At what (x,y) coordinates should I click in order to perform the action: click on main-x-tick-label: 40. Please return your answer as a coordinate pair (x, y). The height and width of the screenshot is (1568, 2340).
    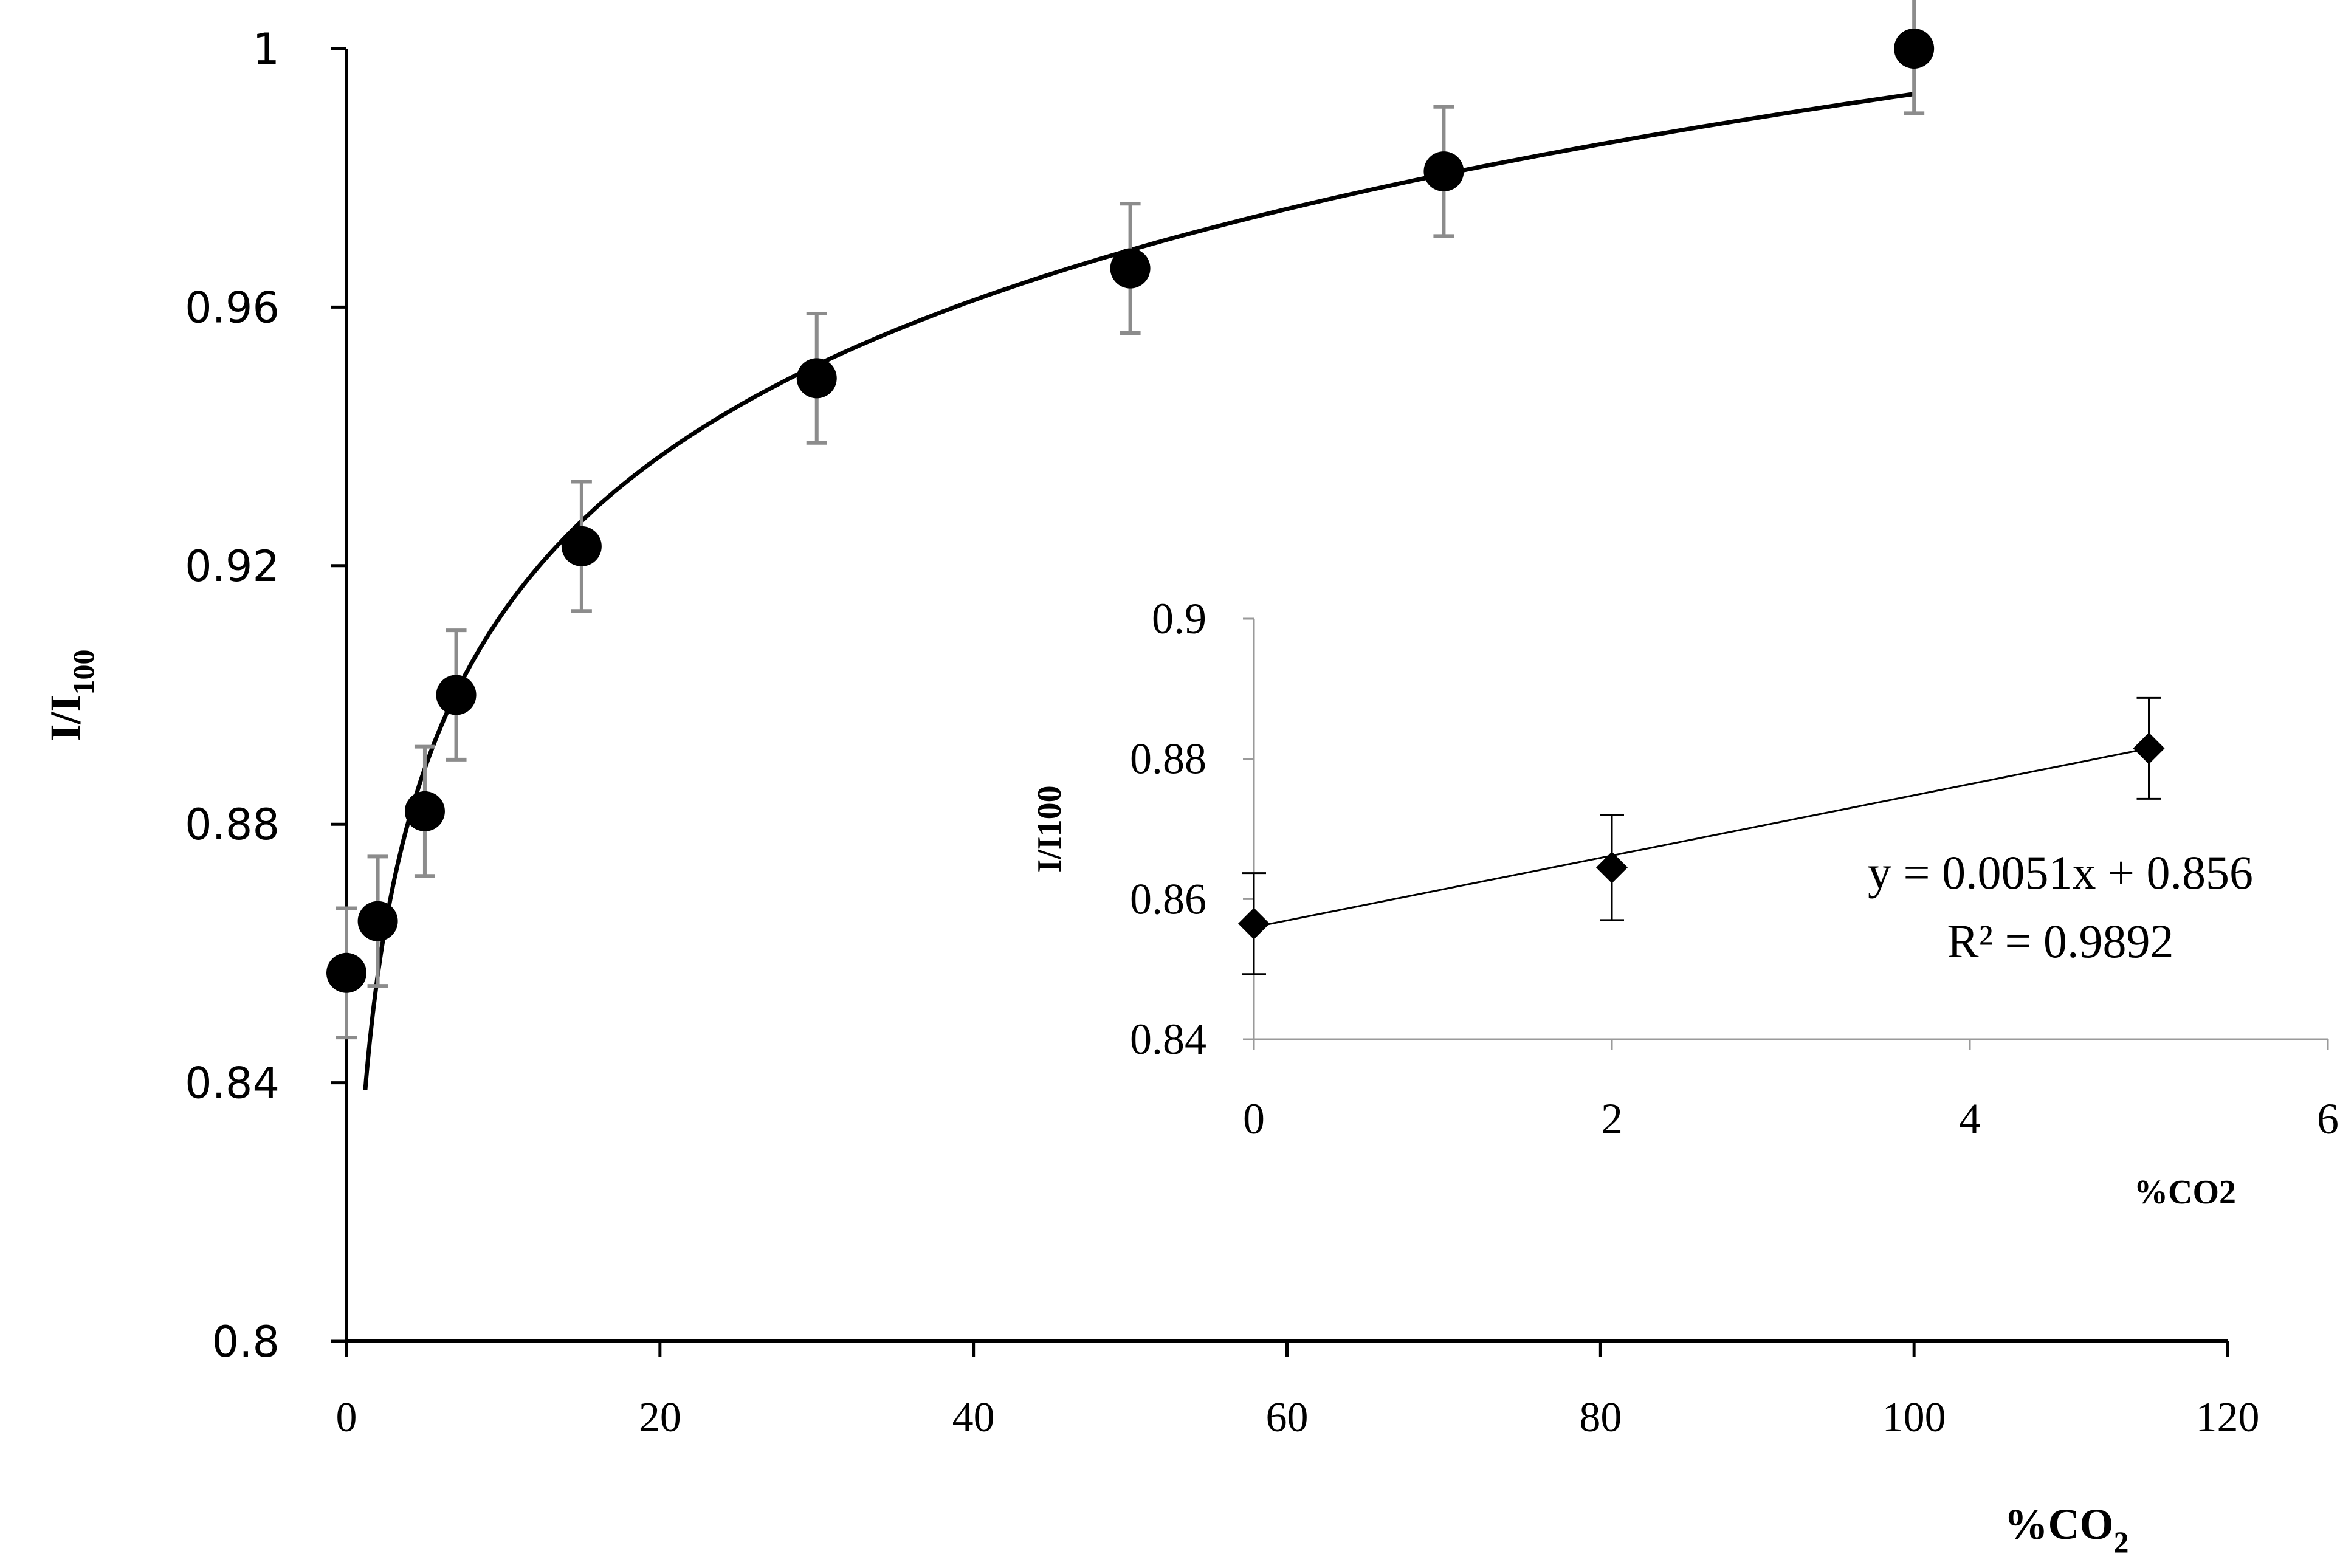
    Looking at the image, I should click on (973, 1417).